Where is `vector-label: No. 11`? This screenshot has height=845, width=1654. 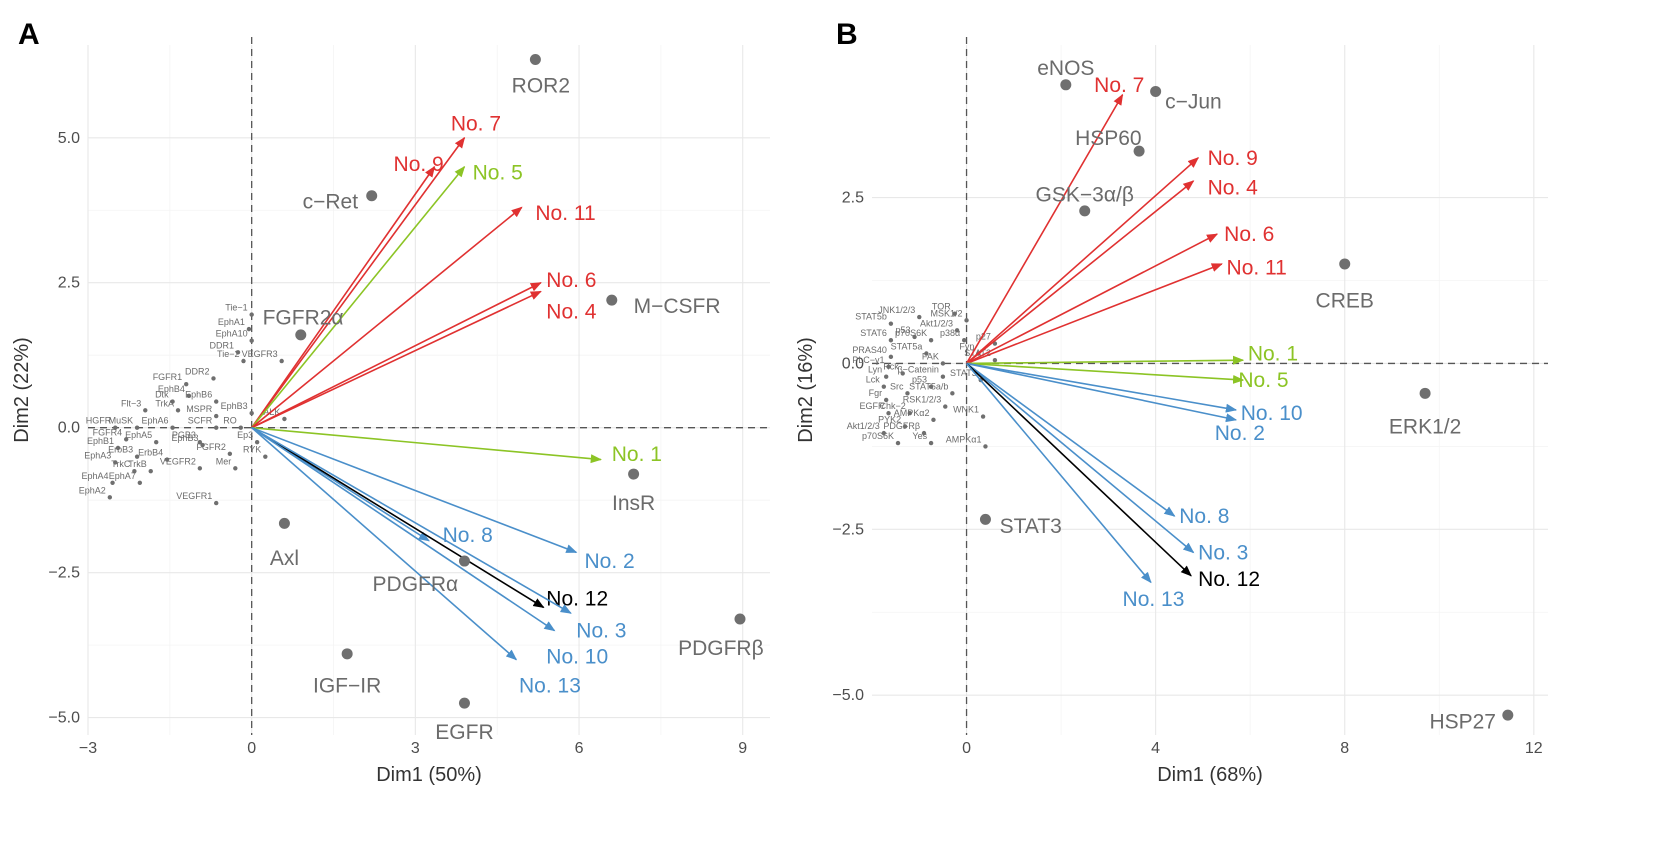 vector-label: No. 11 is located at coordinates (1257, 267).